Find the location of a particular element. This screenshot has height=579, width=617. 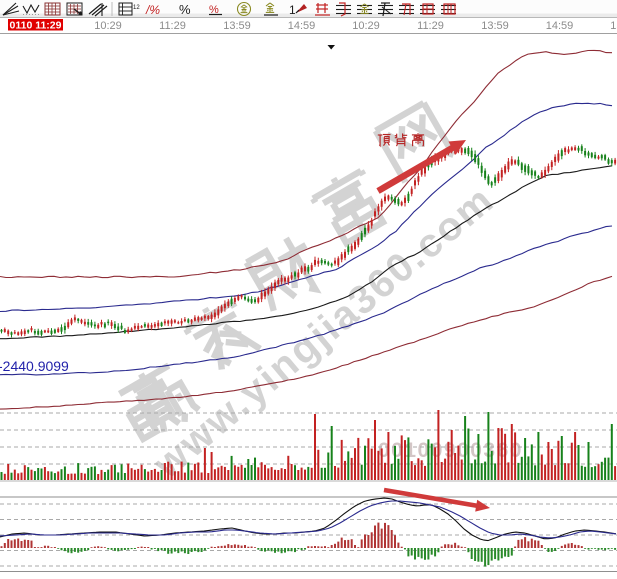

svg-text: 0110 11:29 is located at coordinates (36, 26).